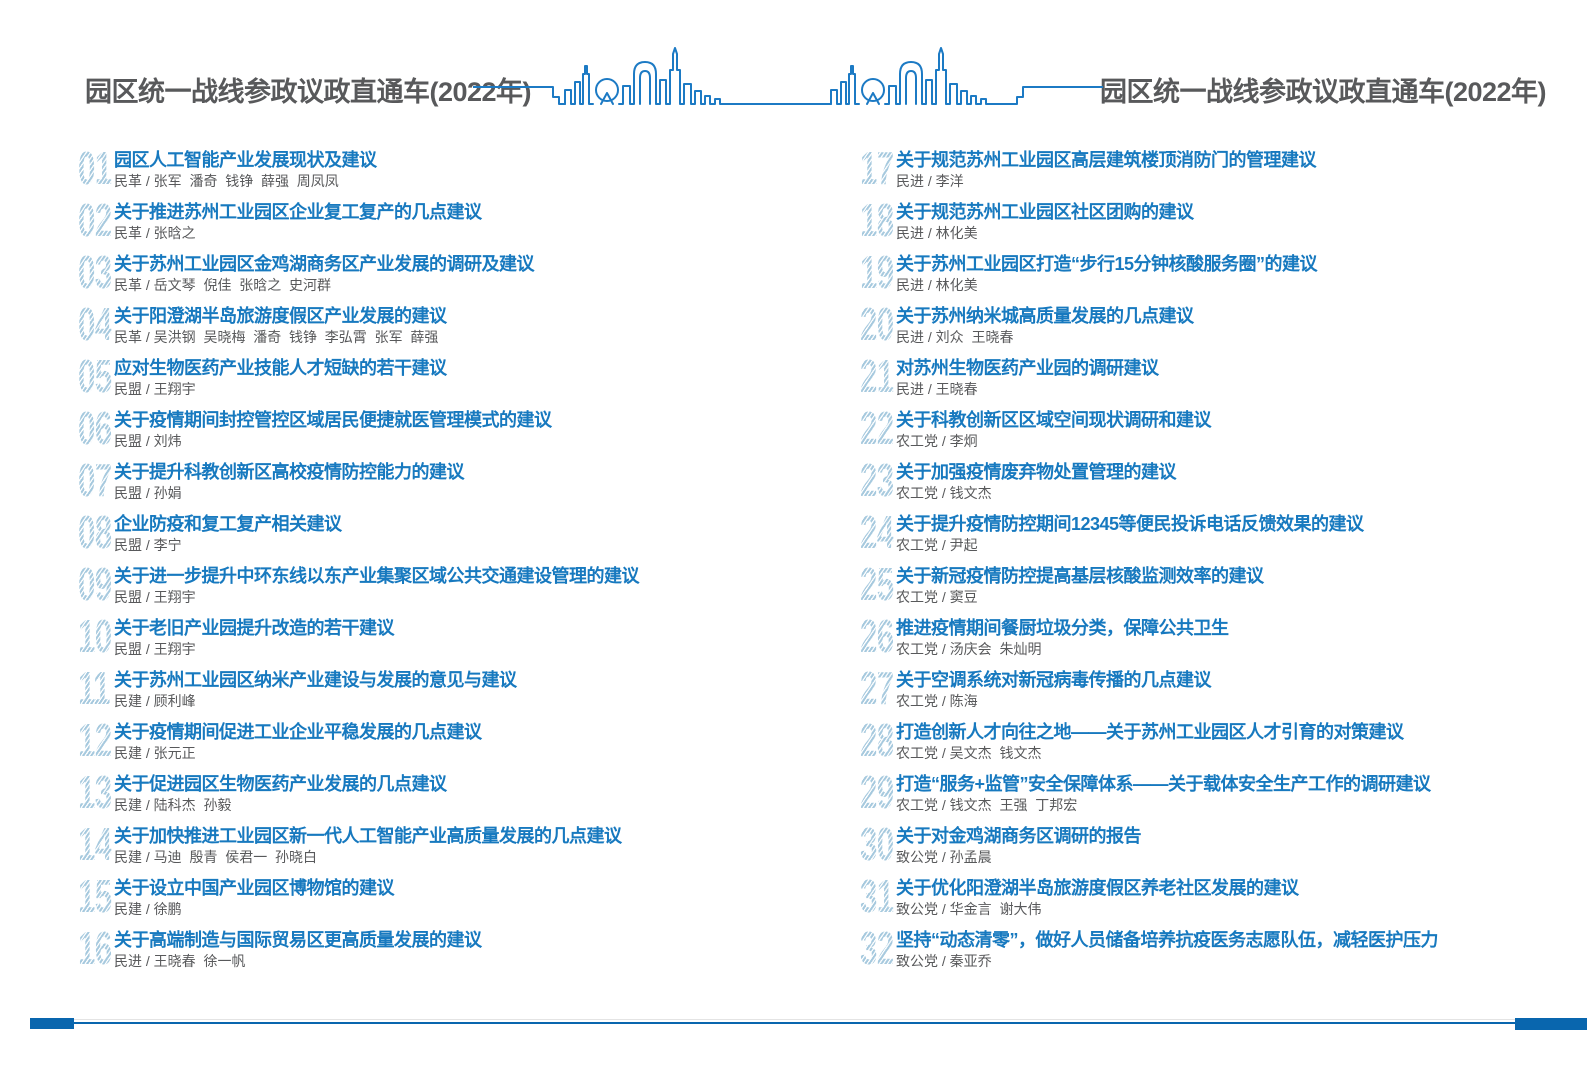 The height and width of the screenshot is (1077, 1587). I want to click on entry-number-text: 24, so click(877, 532).